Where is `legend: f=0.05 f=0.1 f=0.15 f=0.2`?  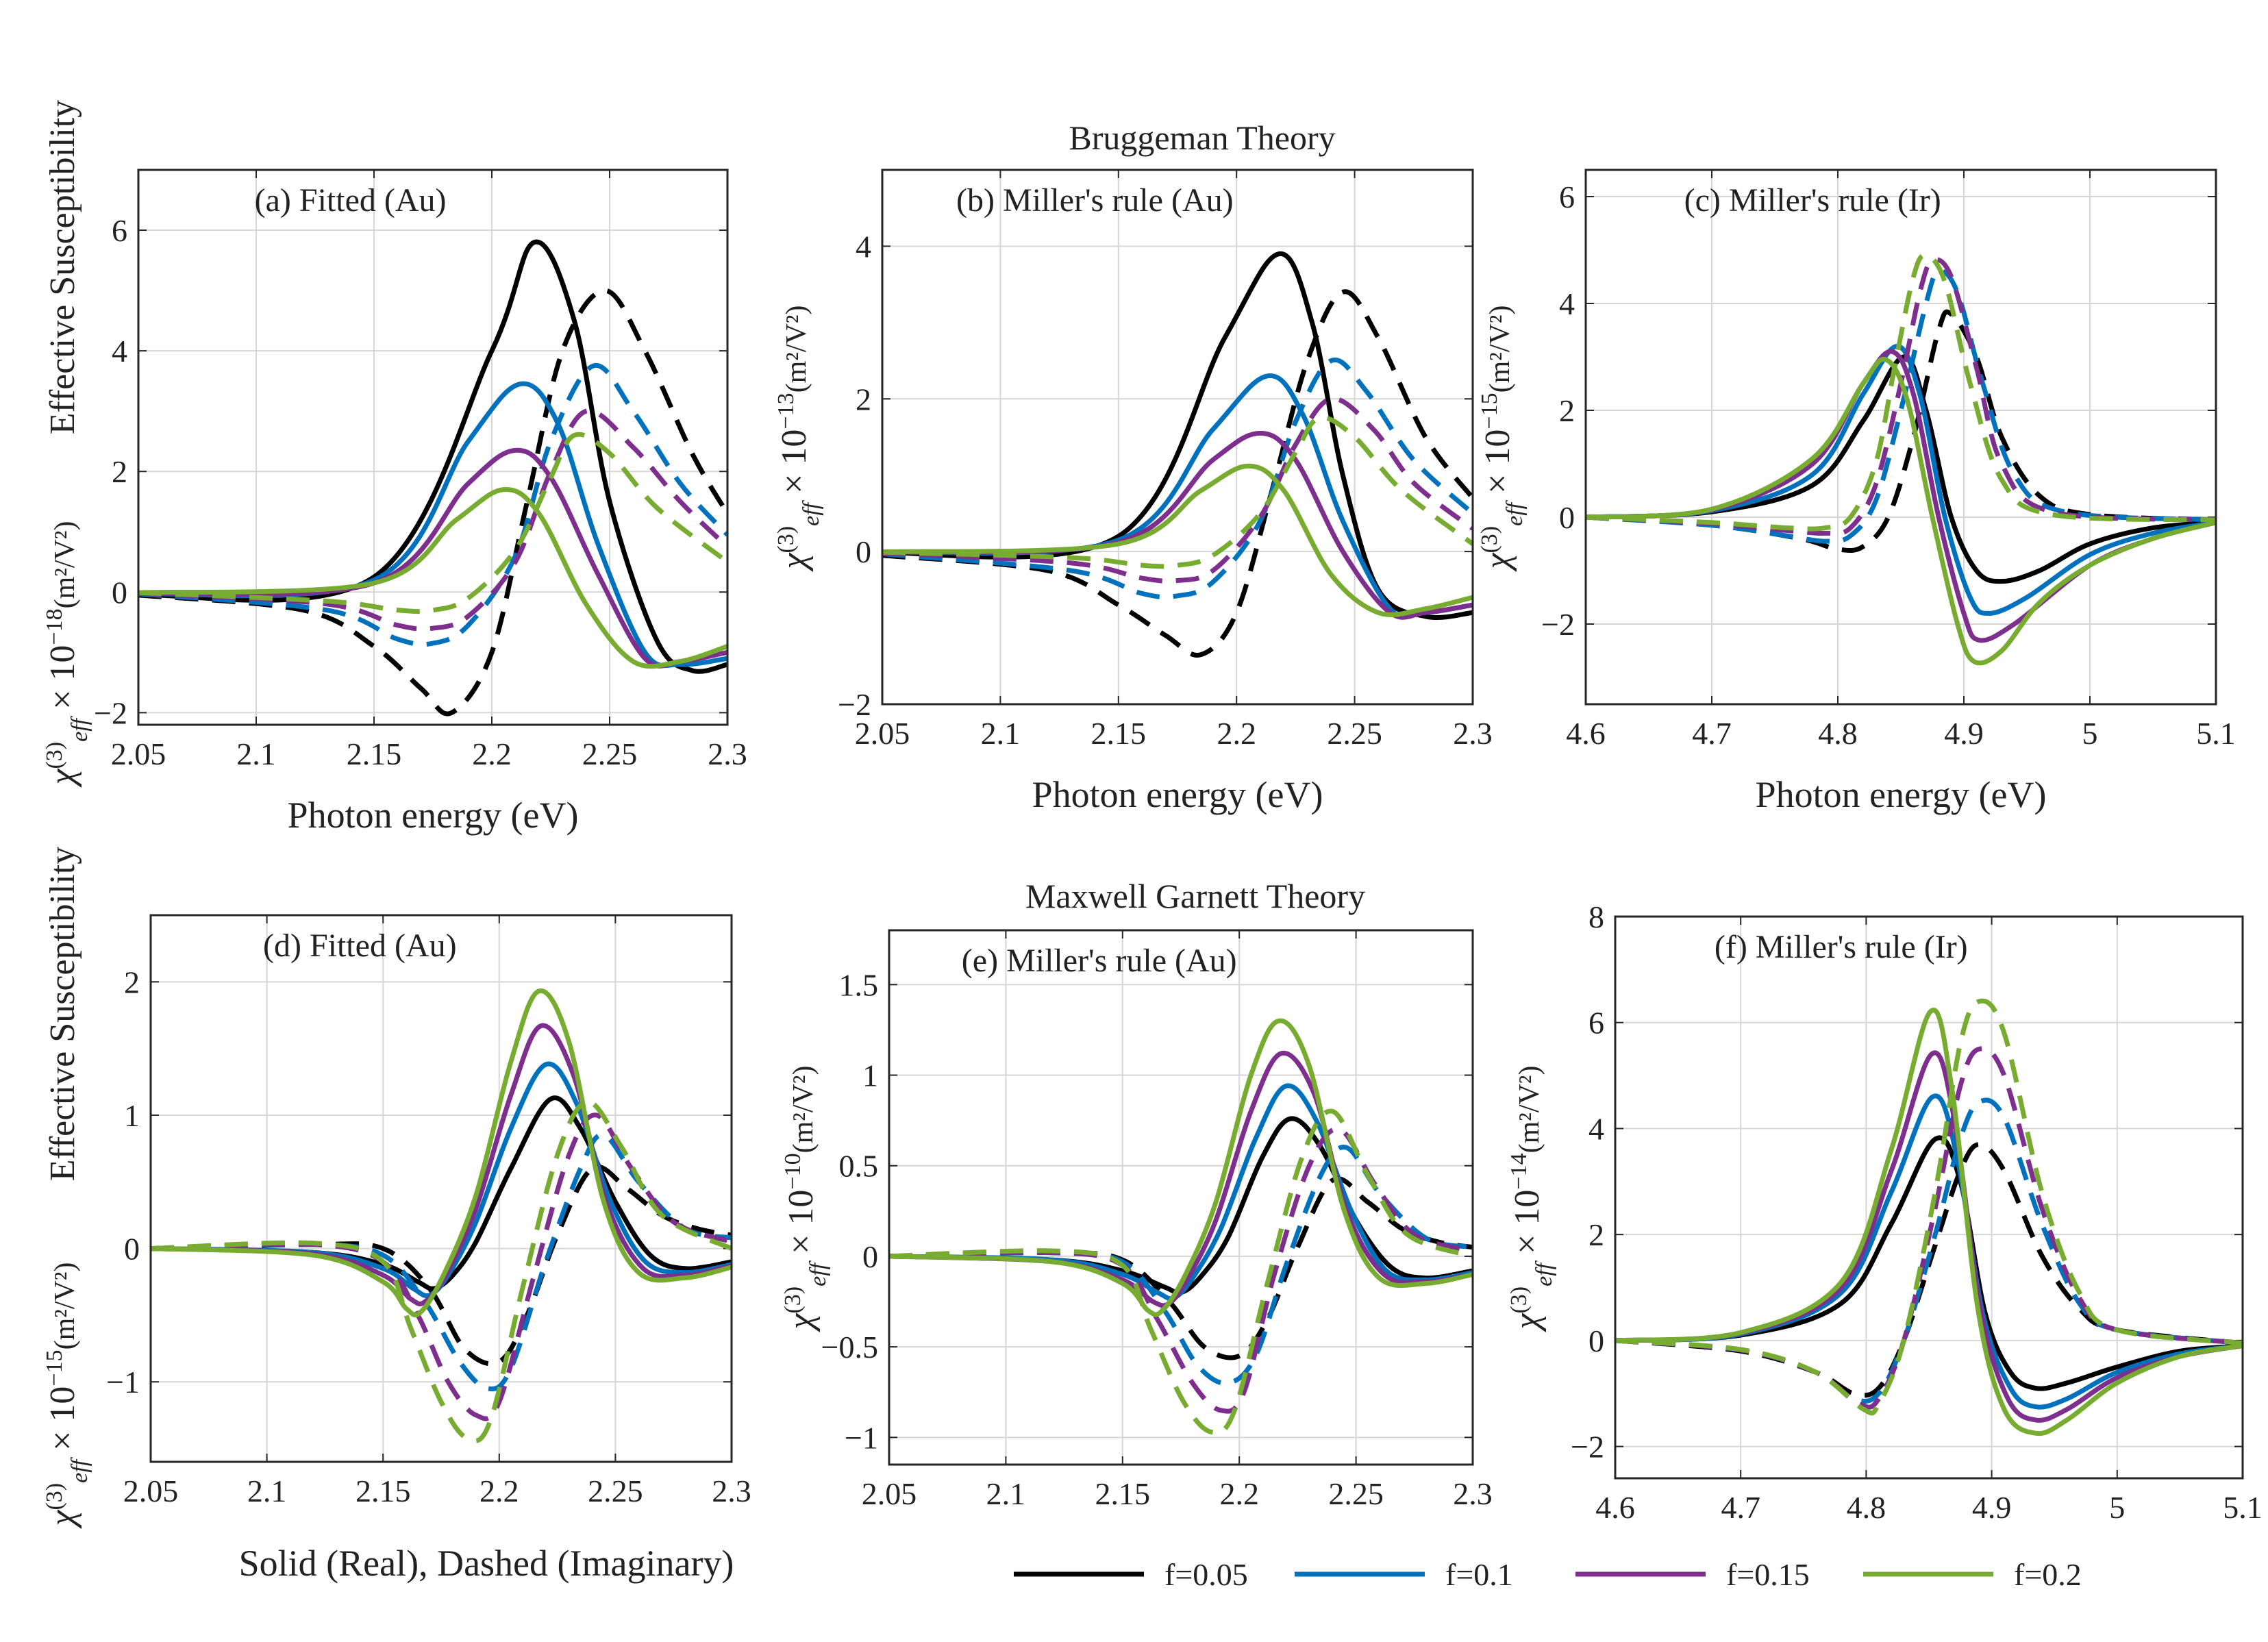
legend: f=0.05 f=0.1 f=0.15 f=0.2 is located at coordinates (1548, 1574).